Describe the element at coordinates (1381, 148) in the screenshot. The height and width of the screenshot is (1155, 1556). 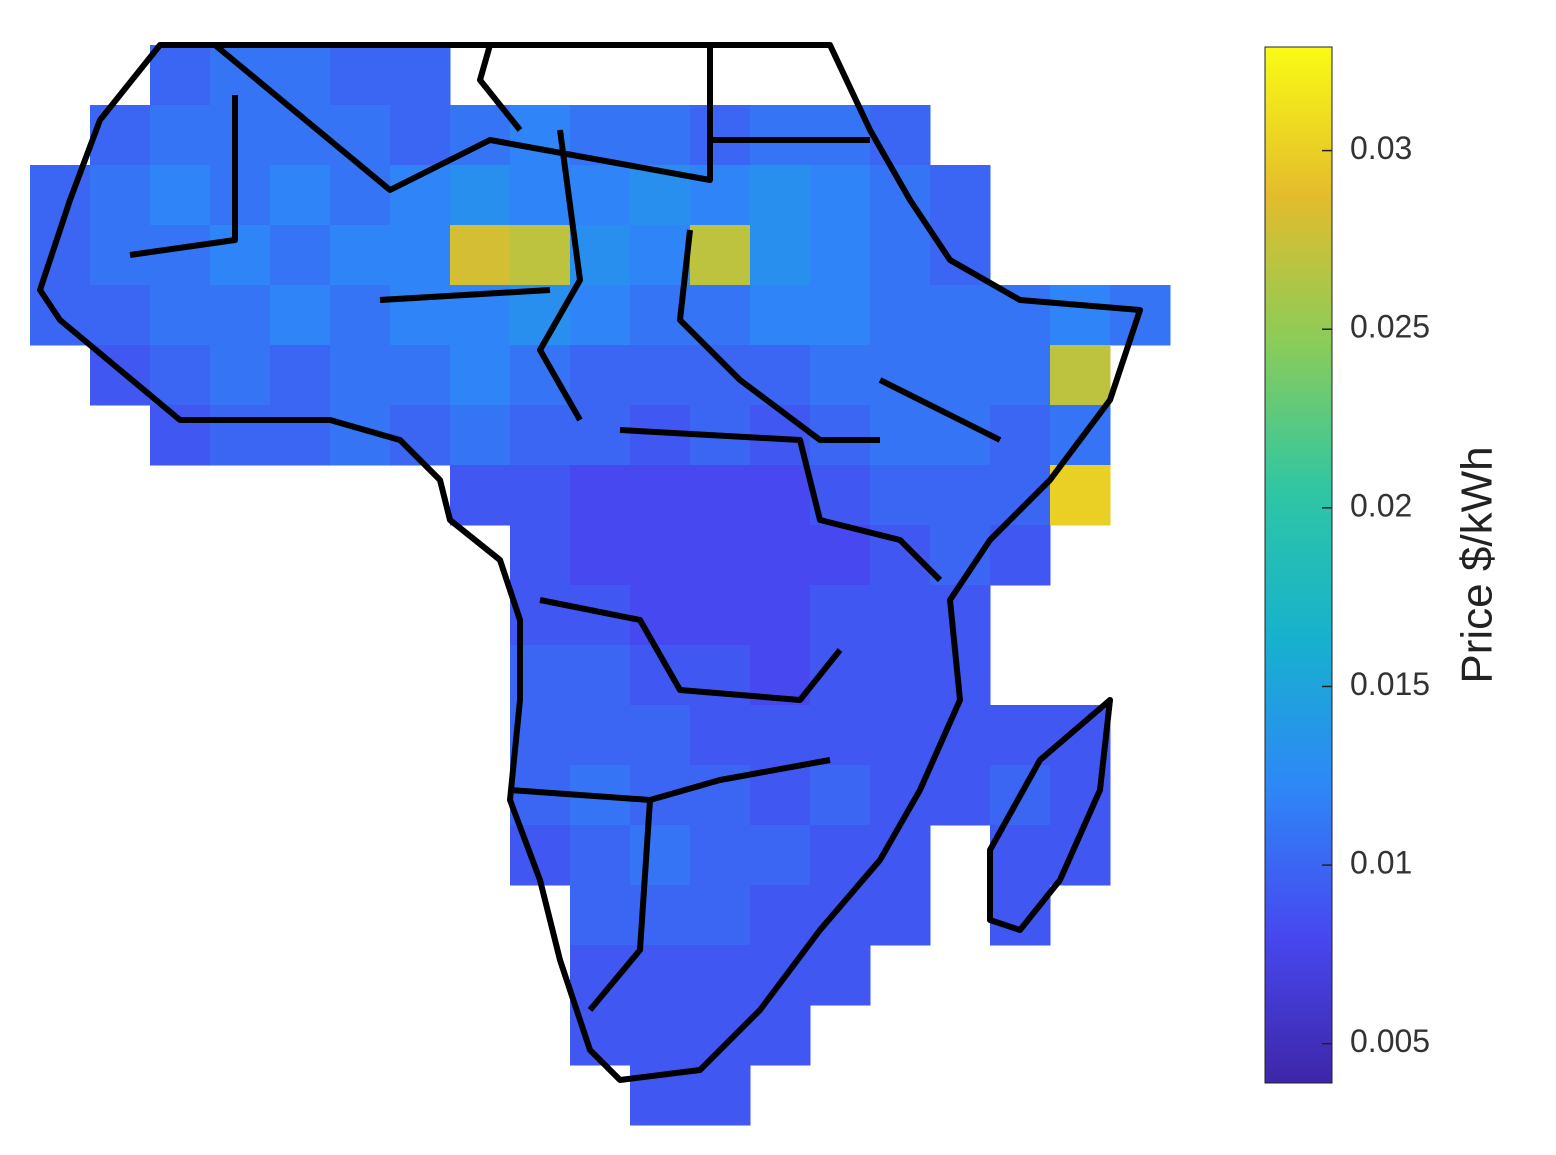
I see `colorbar-tick-label: 0.03` at that location.